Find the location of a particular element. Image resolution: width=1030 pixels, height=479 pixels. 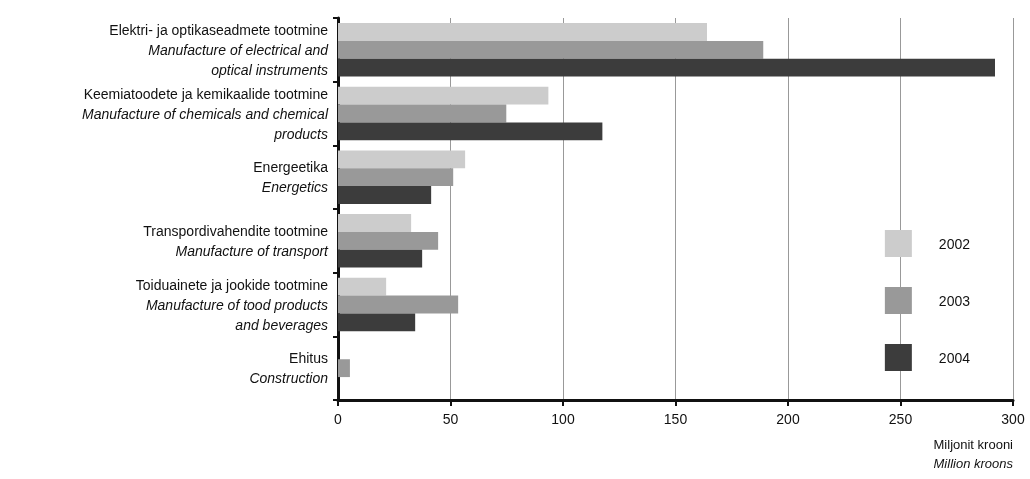

legend-label: 2002 is located at coordinates (954, 243).